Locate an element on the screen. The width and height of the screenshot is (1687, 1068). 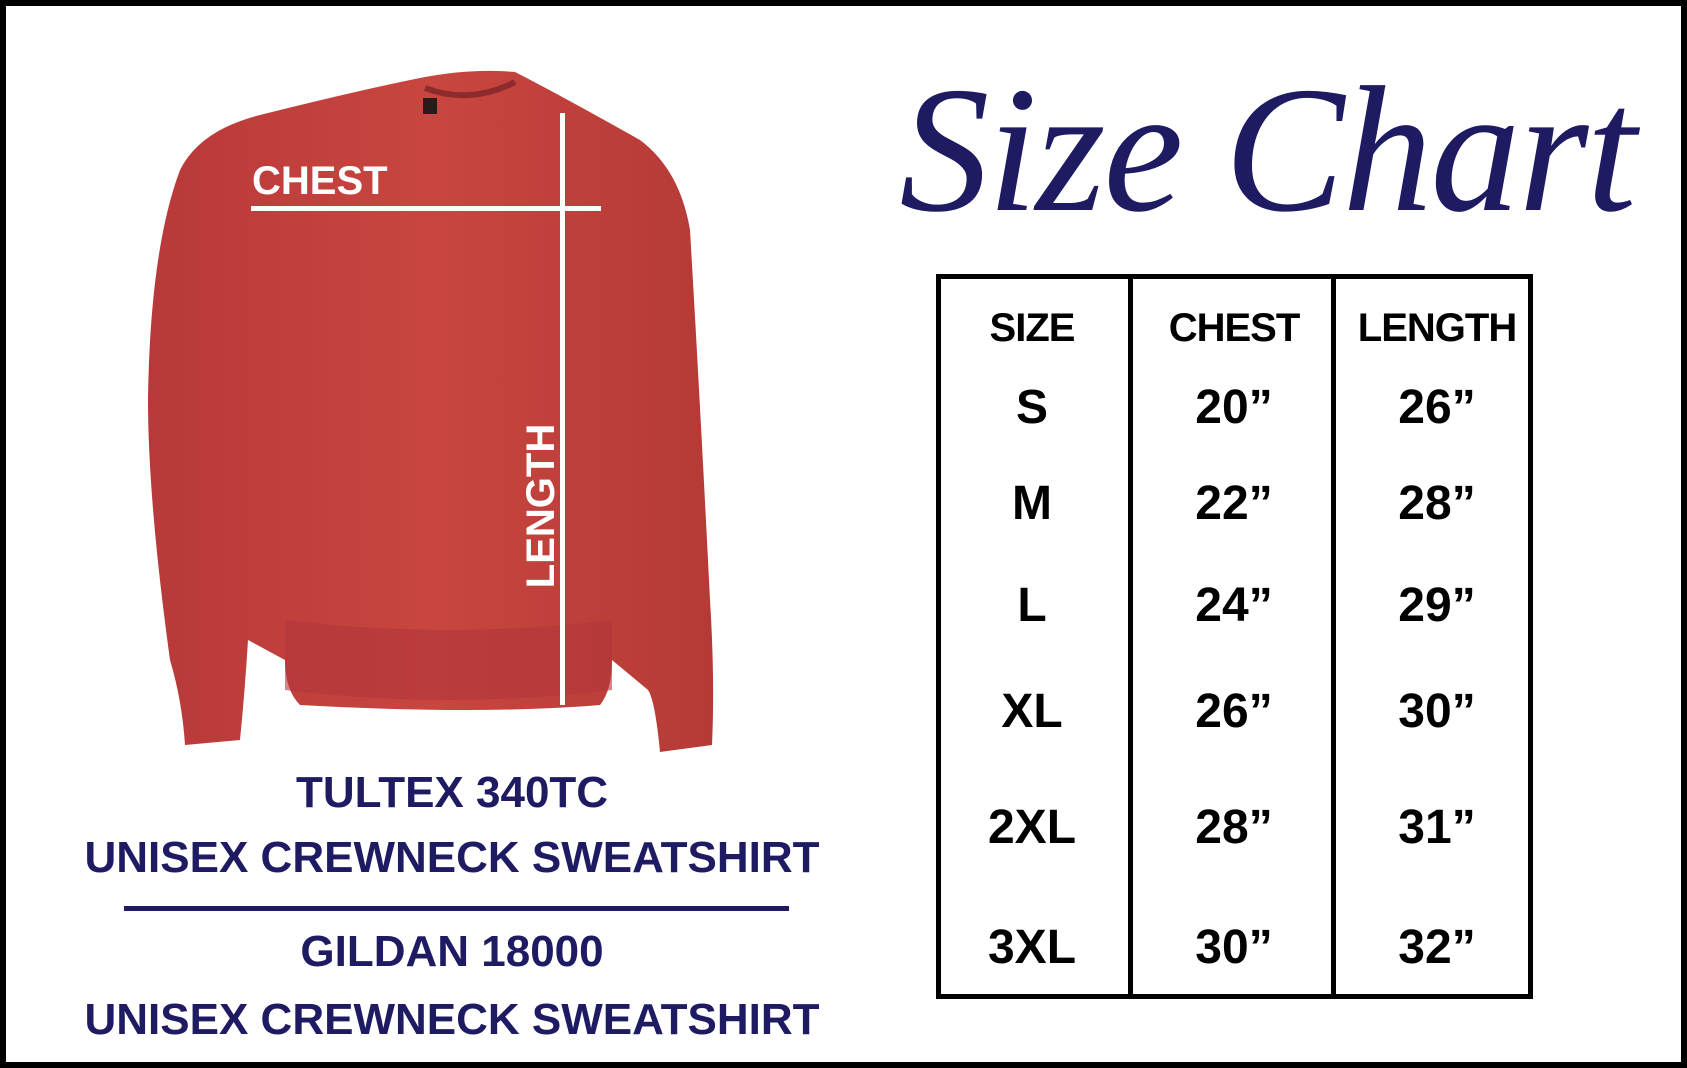
length-label: LENGTH is located at coordinates (541, 506).